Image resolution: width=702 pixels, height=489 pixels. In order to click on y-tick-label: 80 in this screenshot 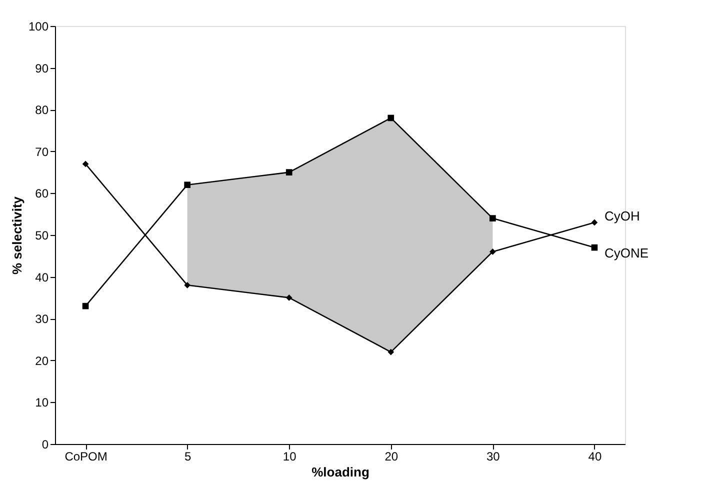, I will do `click(42, 110)`.